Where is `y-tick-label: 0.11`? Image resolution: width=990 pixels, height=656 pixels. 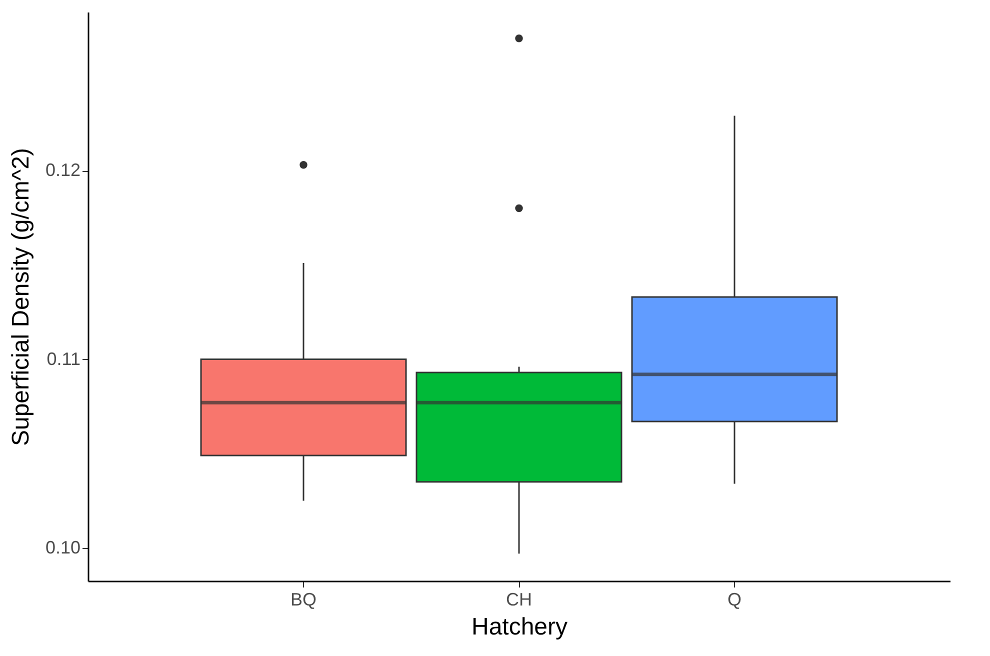
y-tick-label: 0.11 is located at coordinates (63, 358).